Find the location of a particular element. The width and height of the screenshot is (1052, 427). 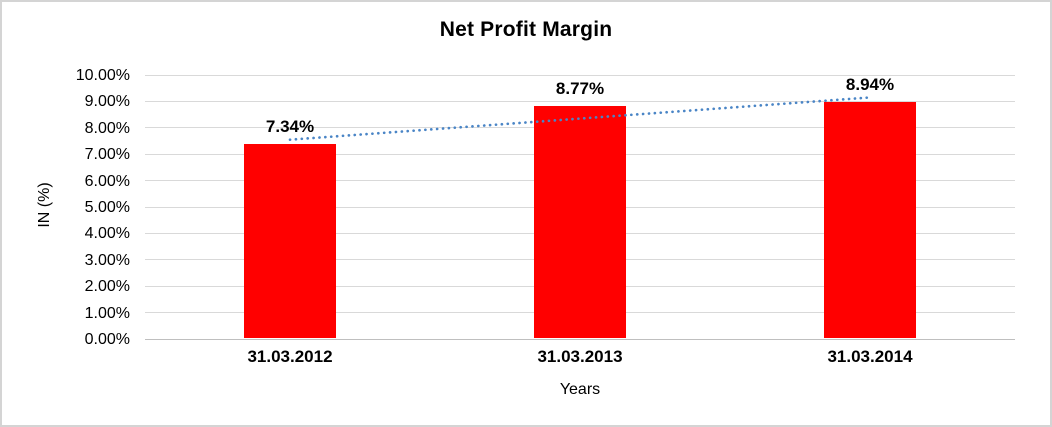

bar-31.03.2013 is located at coordinates (580, 222).